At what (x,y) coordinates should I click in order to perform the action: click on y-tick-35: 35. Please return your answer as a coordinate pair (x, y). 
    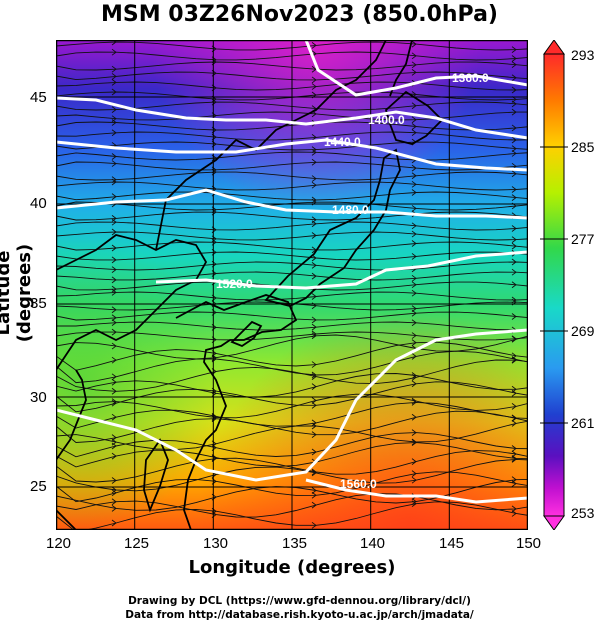
    Looking at the image, I should click on (38, 303).